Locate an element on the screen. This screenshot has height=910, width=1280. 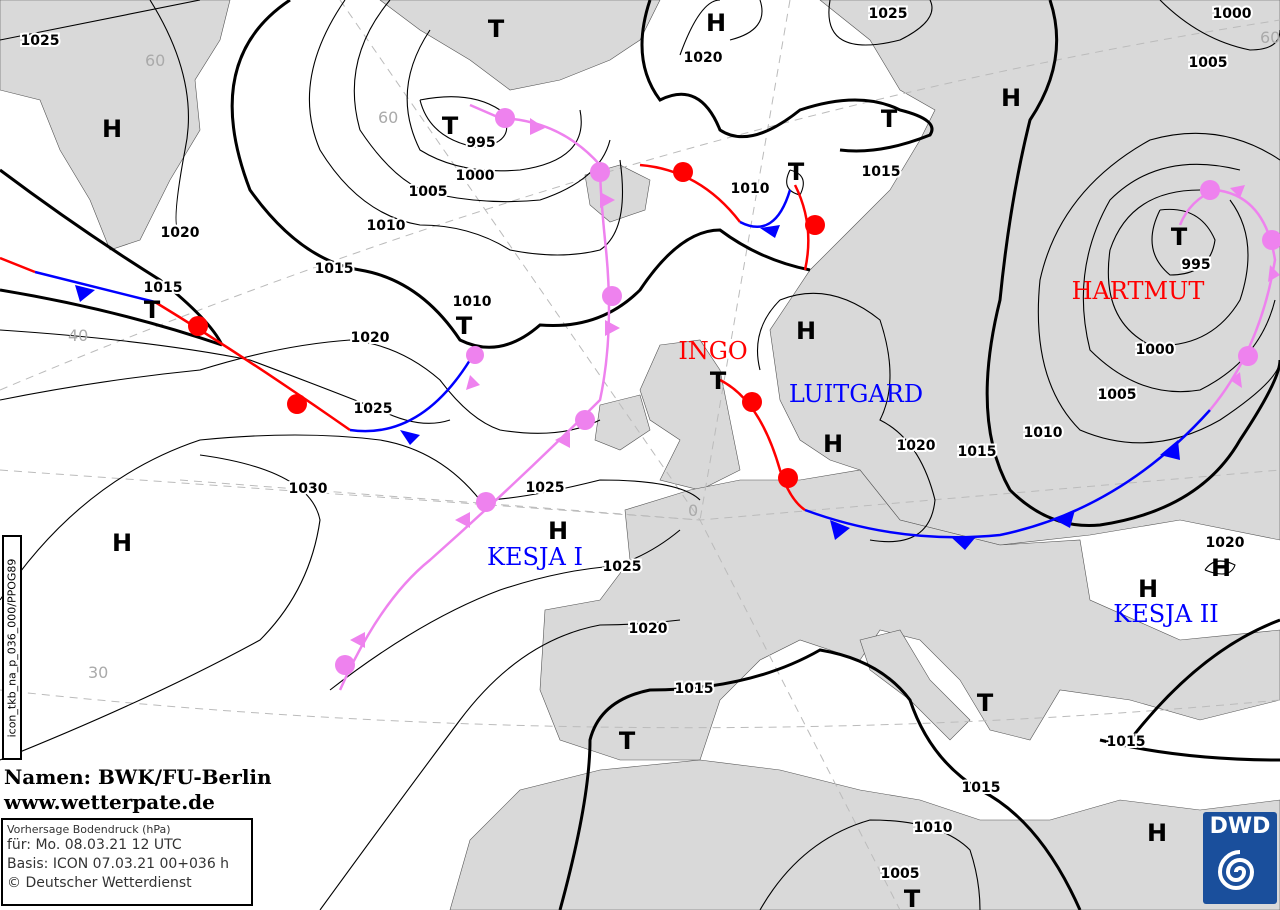
dwd-logo-text: DWD is located at coordinates (1240, 826).